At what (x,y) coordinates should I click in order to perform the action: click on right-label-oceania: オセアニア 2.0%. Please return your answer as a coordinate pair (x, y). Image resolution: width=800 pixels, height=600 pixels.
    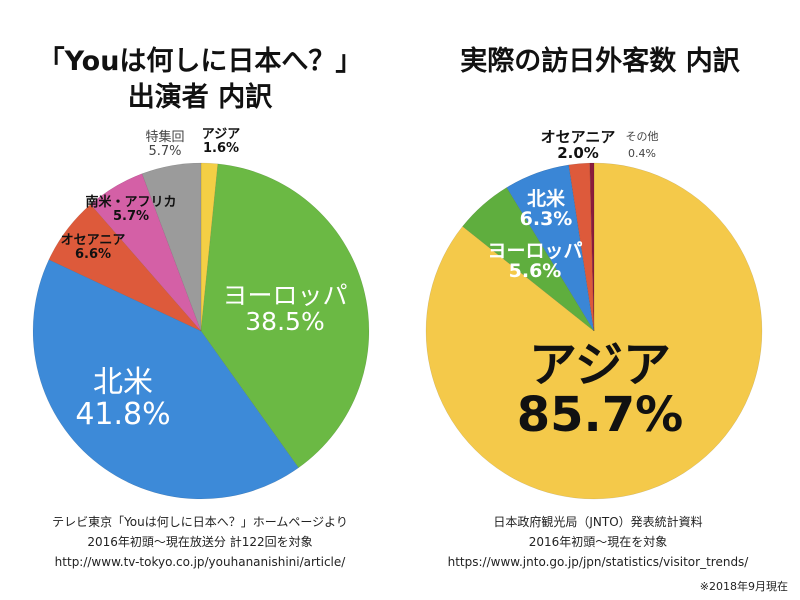
    Looking at the image, I should click on (578, 145).